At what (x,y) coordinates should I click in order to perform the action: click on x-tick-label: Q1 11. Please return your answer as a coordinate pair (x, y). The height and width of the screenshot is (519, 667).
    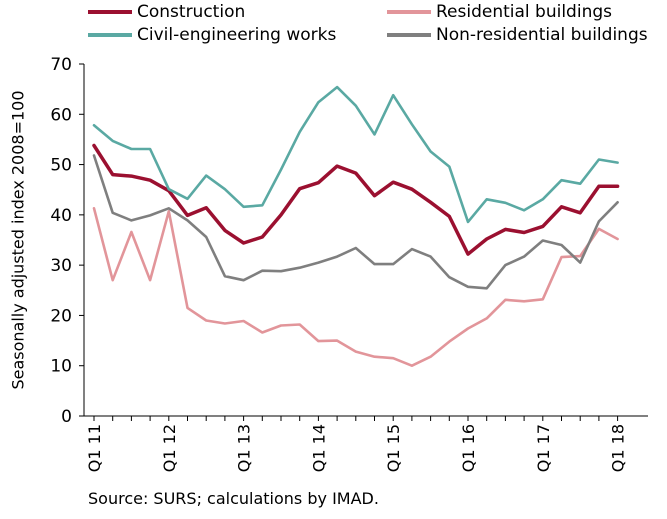
    Looking at the image, I should click on (94, 448).